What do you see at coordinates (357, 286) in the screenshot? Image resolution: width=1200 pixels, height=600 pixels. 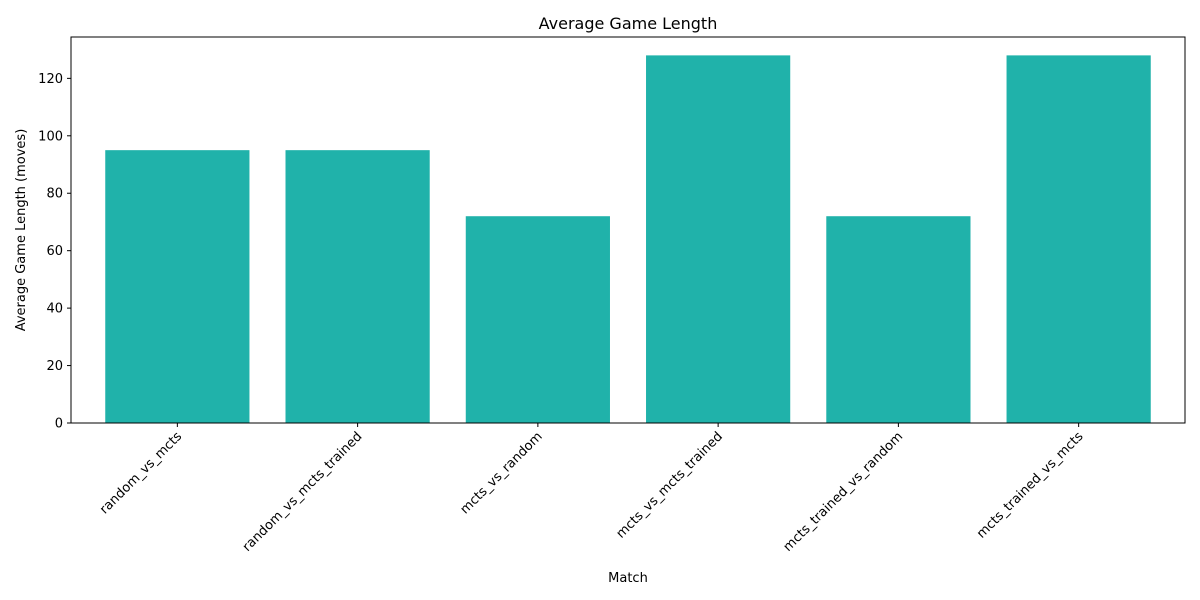 I see `bar-random_vs_mcts_trained` at bounding box center [357, 286].